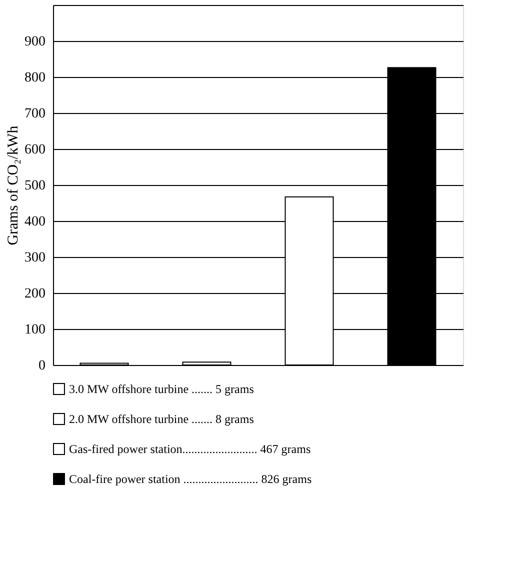  What do you see at coordinates (35, 294) in the screenshot?
I see `y-tick-label: 200` at bounding box center [35, 294].